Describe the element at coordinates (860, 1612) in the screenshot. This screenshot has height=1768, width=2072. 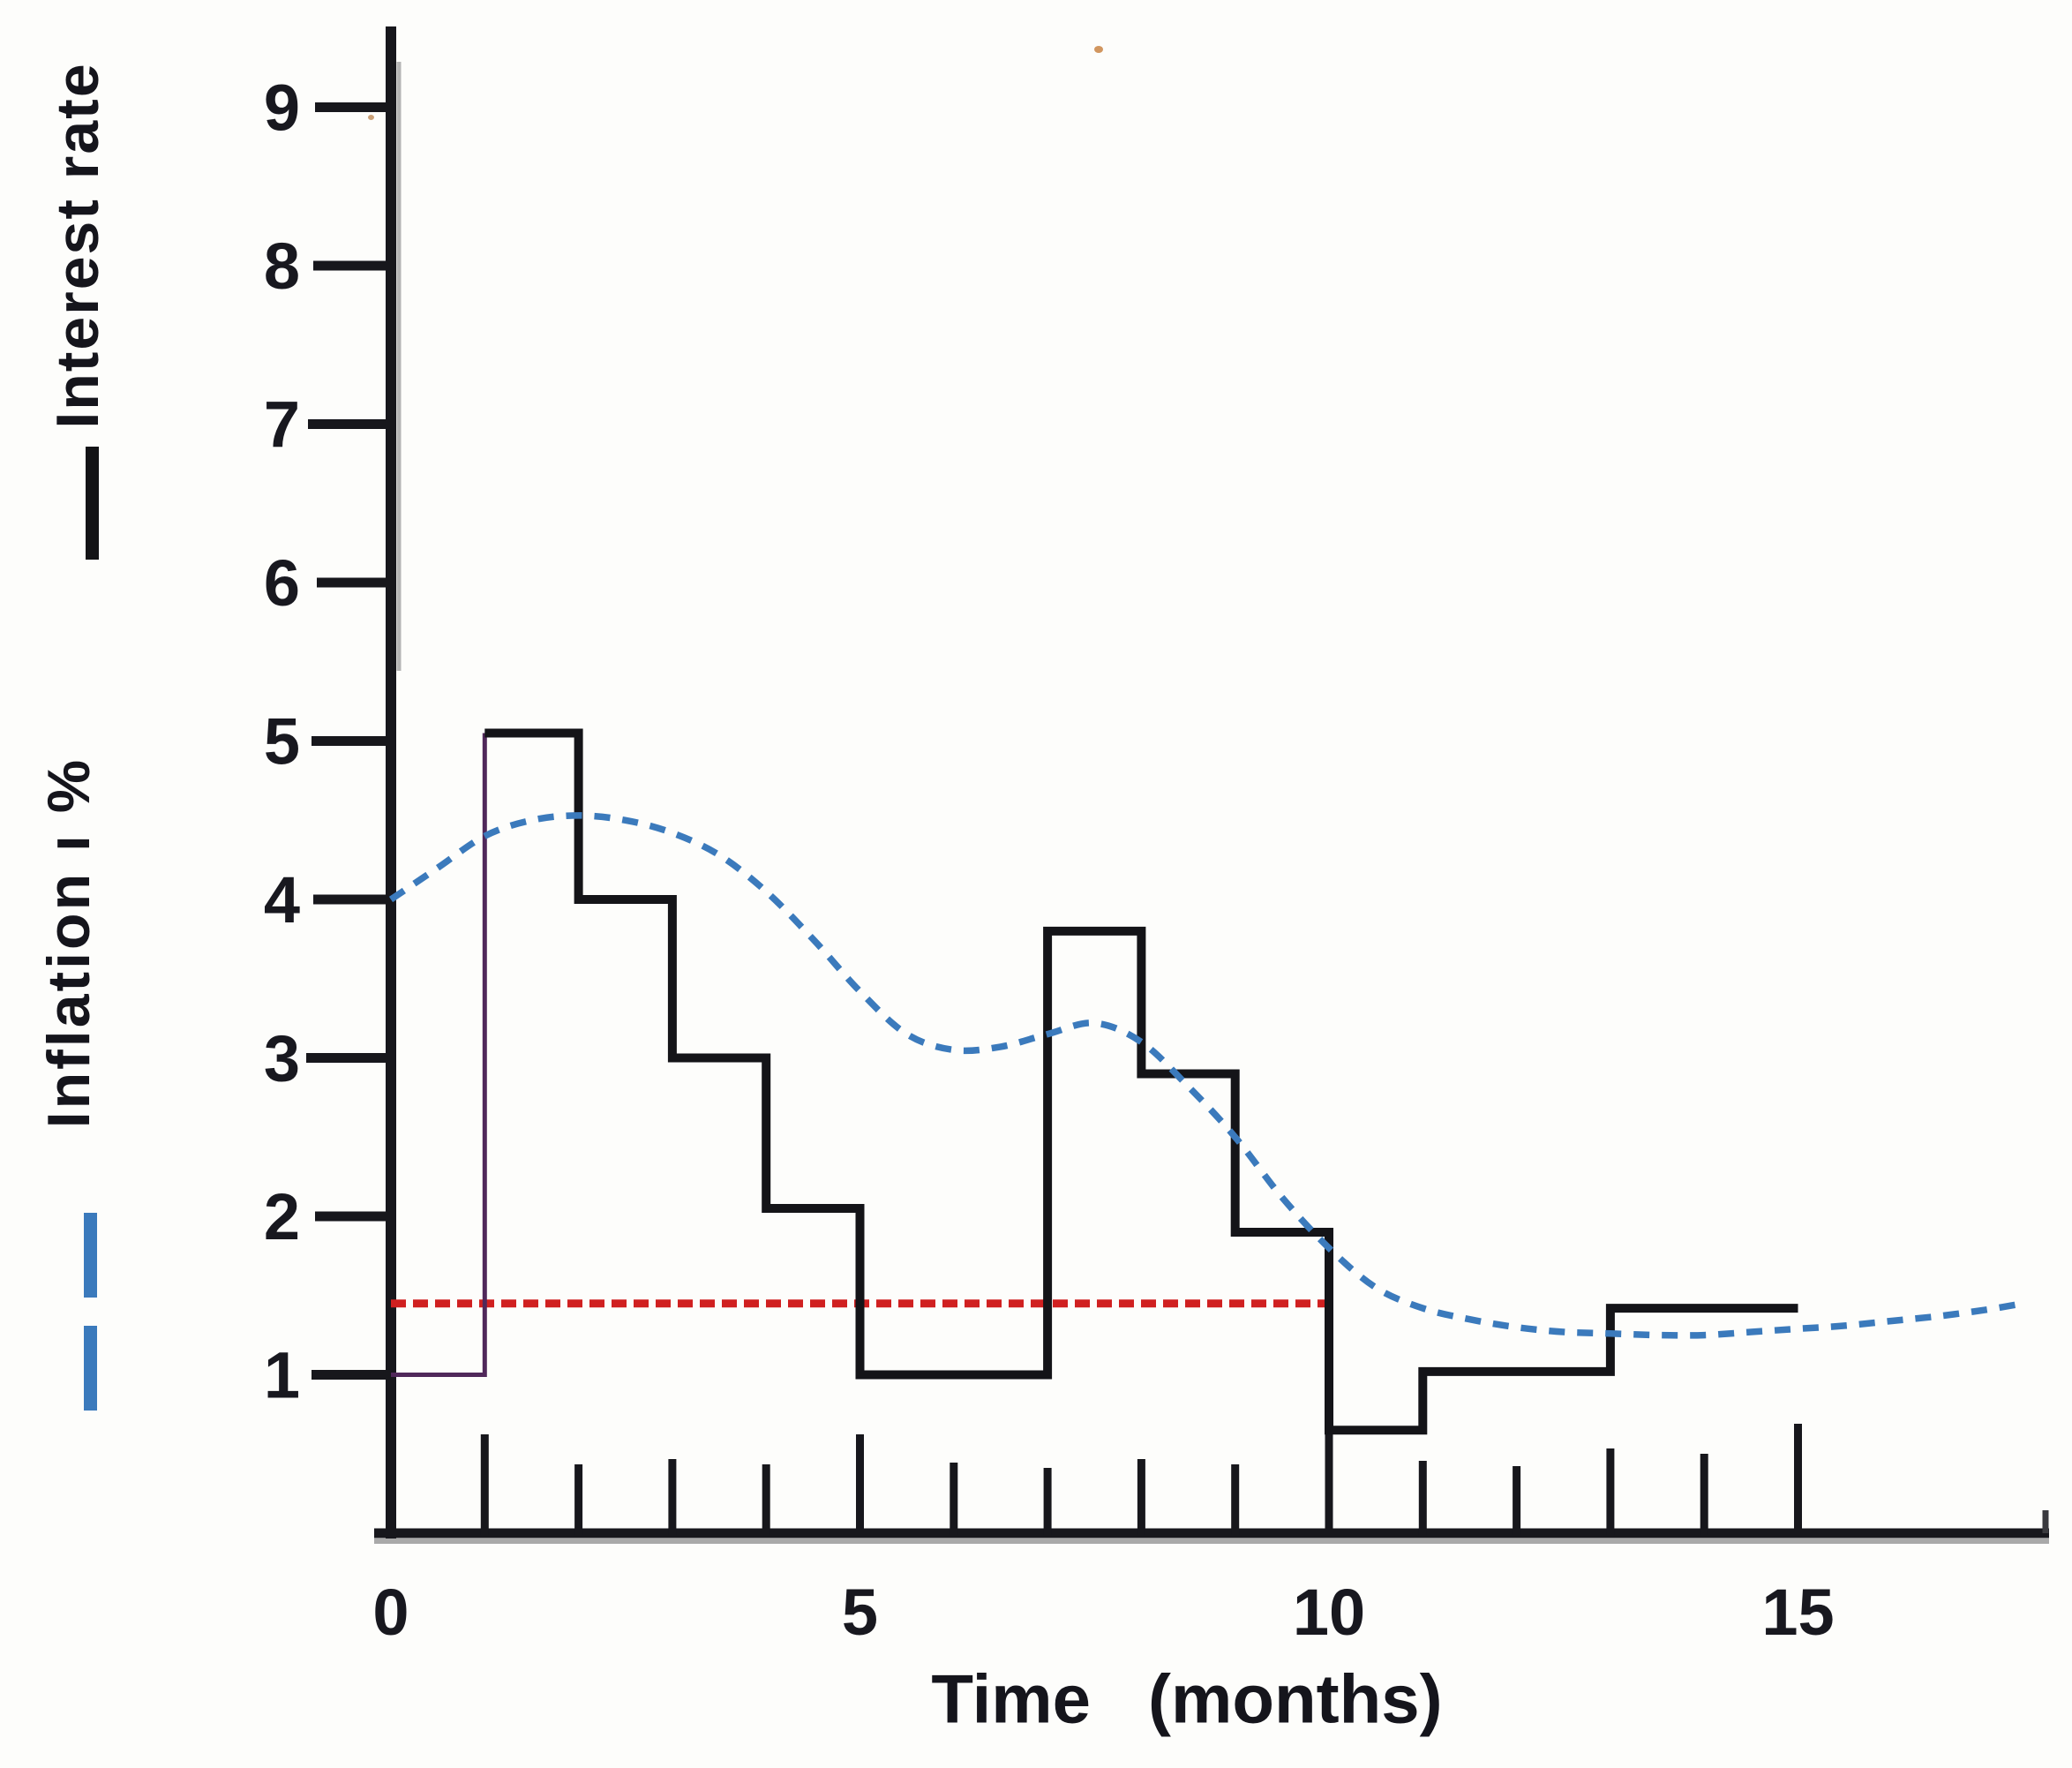
I see `x-tick-label: 5` at that location.